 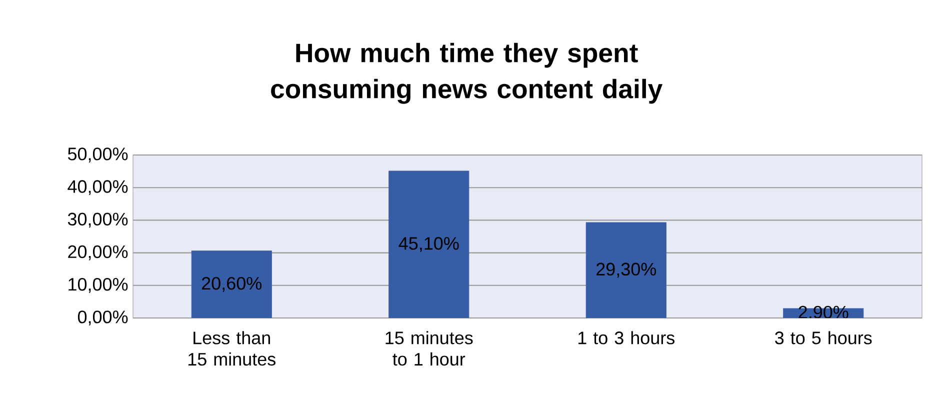 What do you see at coordinates (428, 244) in the screenshot?
I see `data-label: 45,10%` at bounding box center [428, 244].